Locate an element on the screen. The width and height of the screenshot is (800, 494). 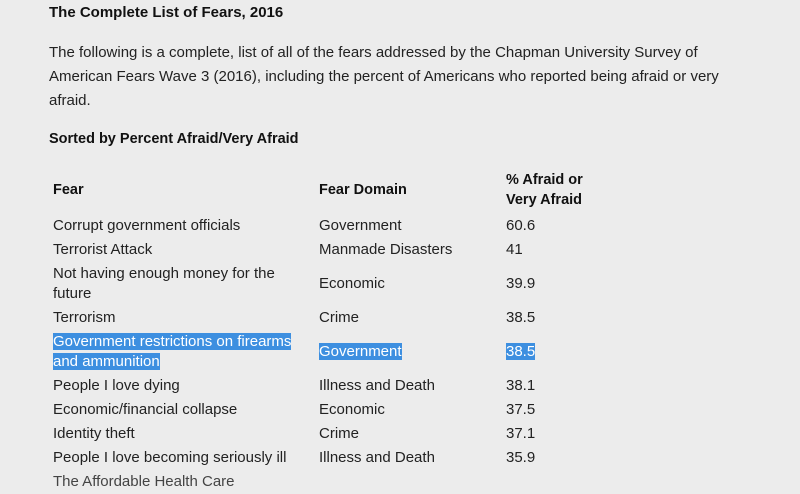
cell-fear: Corrupt government officials is located at coordinates (147, 225).